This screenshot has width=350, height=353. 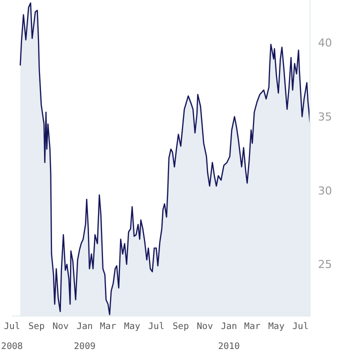 What do you see at coordinates (325, 265) in the screenshot?
I see `y-tick-label: 25` at bounding box center [325, 265].